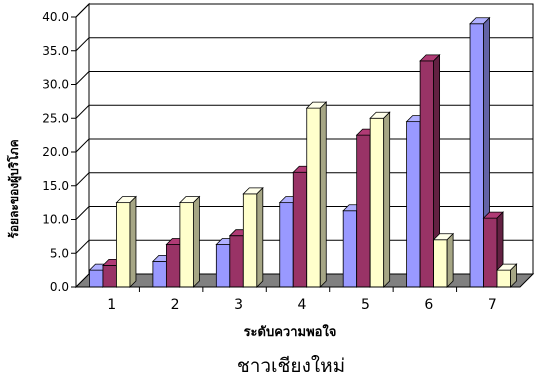 Image resolution: width=536 pixels, height=386 pixels. I want to click on y-tick-label: 15.0, so click(55, 186).